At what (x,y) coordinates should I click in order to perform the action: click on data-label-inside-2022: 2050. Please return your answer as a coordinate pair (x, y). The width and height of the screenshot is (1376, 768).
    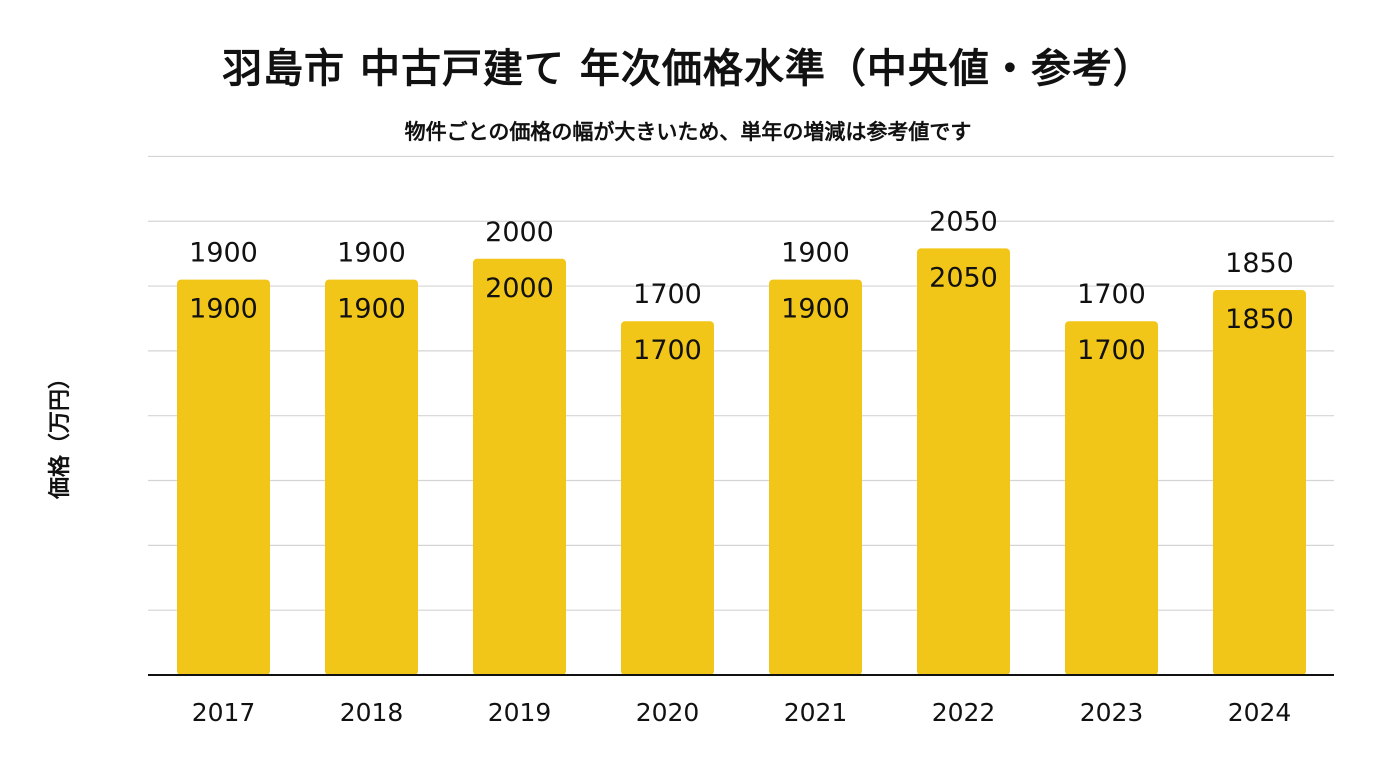
    Looking at the image, I should click on (963, 277).